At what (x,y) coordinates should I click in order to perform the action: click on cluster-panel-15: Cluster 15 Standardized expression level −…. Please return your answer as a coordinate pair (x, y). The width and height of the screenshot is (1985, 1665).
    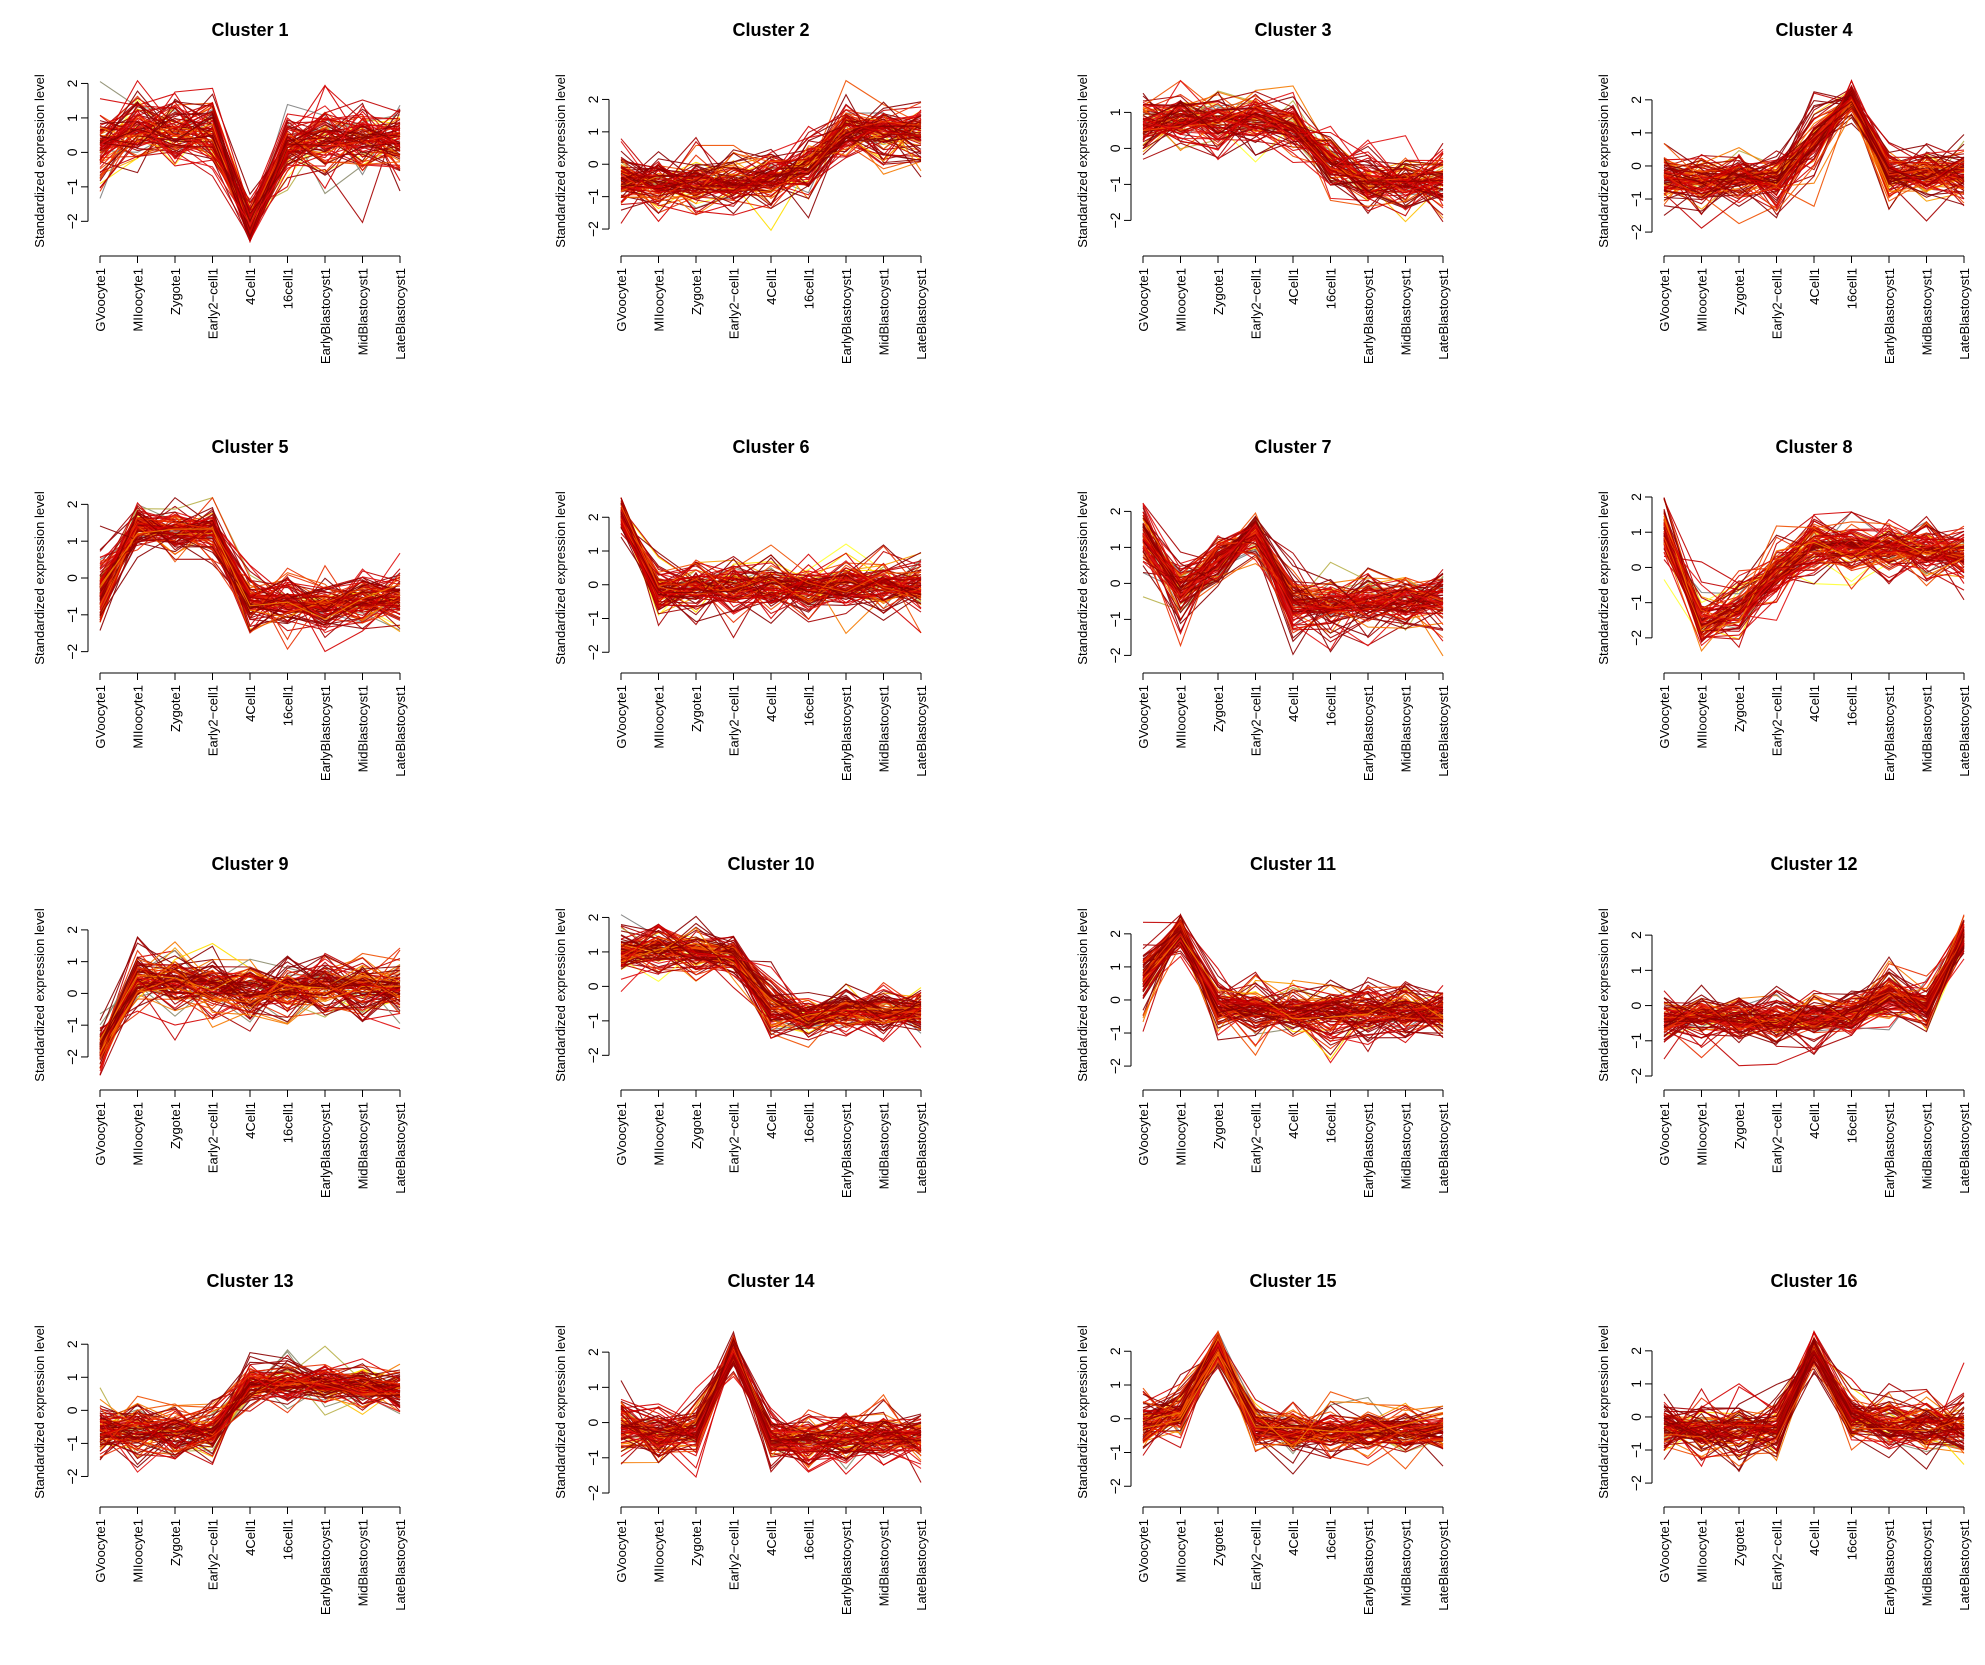
    Looking at the image, I should click on (1263, 1443).